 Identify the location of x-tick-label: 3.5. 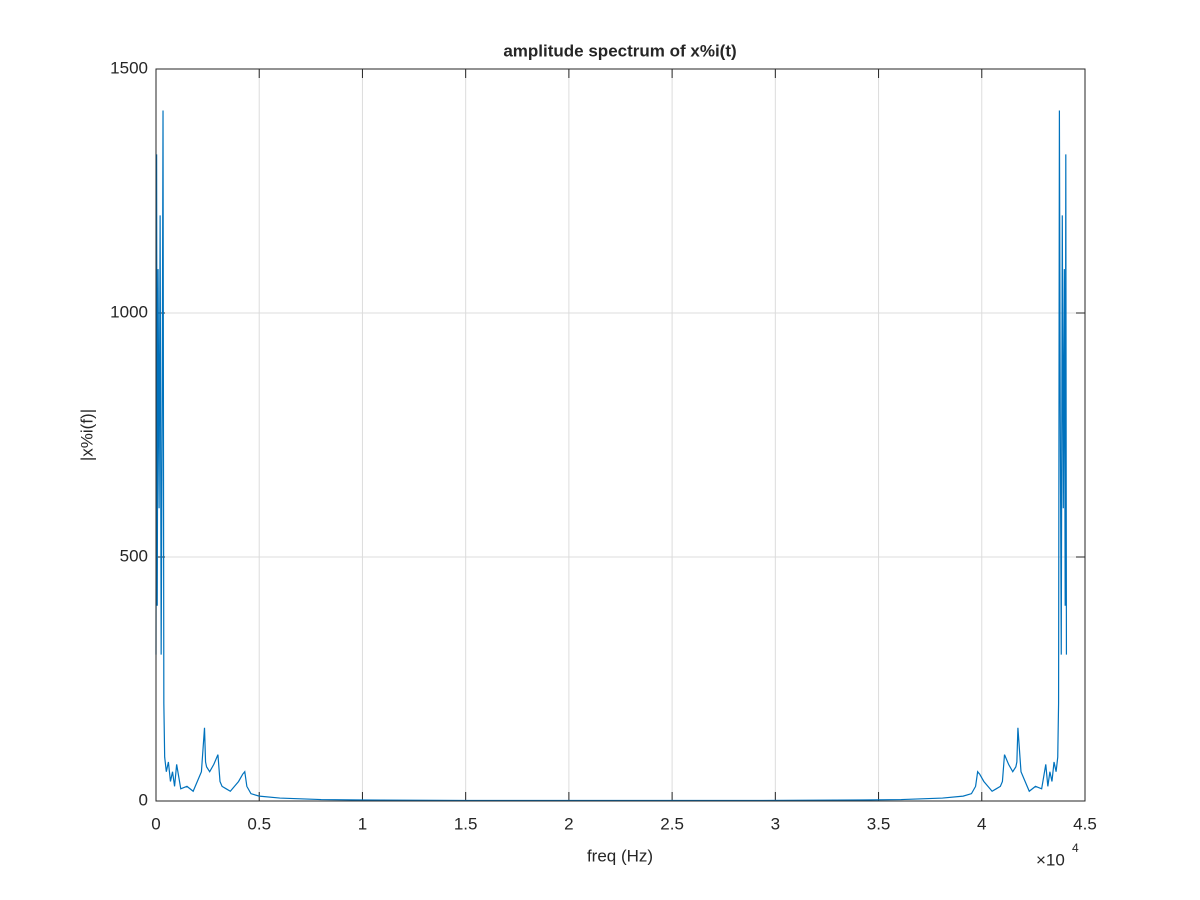
(879, 823).